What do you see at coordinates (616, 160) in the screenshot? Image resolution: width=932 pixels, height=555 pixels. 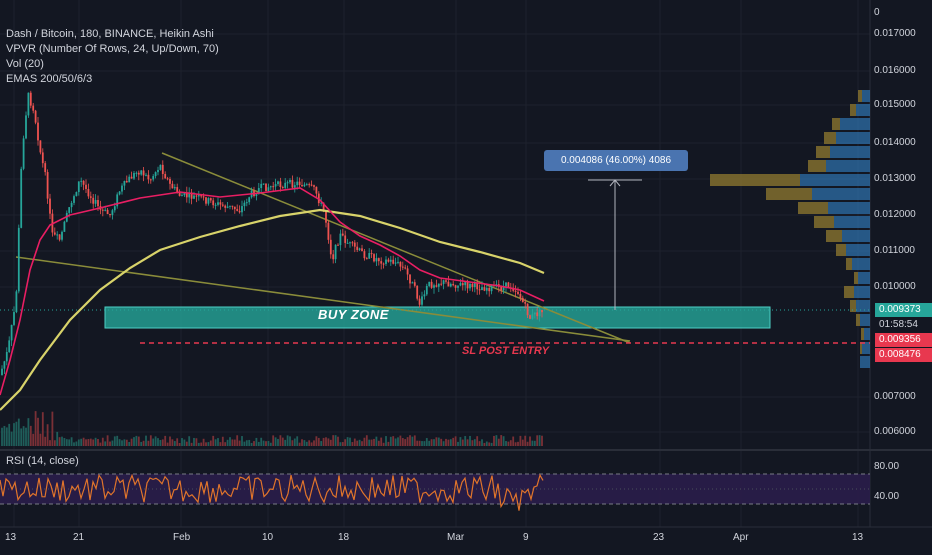 I see `measure-label: 0.004086 (46.00%) 4086` at bounding box center [616, 160].